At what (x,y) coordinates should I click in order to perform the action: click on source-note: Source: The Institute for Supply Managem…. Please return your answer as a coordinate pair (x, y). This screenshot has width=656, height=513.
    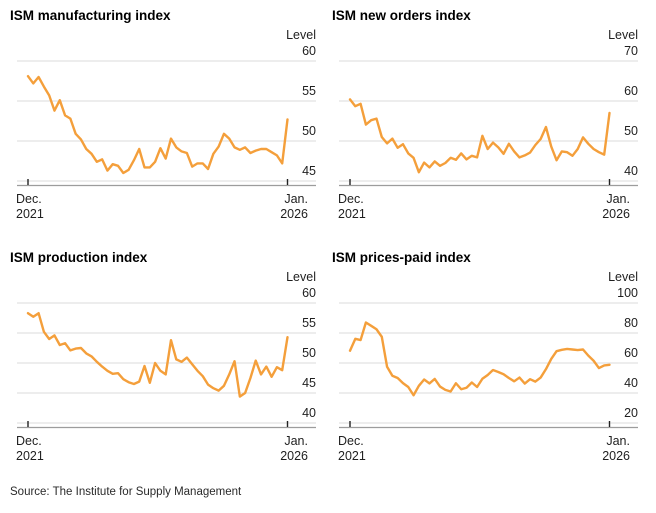
    Looking at the image, I should click on (126, 492).